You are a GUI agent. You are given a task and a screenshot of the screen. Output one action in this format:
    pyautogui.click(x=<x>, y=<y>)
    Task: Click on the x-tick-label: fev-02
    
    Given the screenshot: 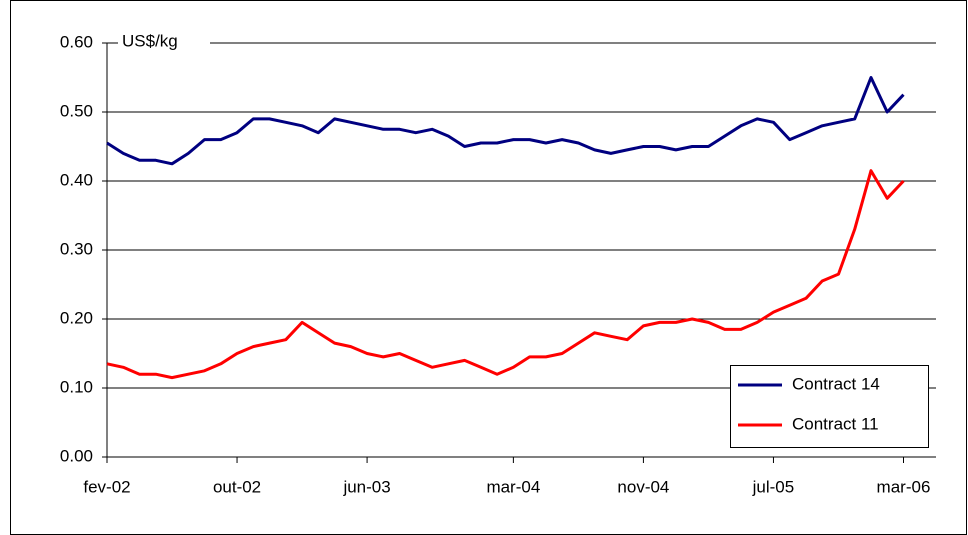 What is the action you would take?
    pyautogui.click(x=106, y=486)
    